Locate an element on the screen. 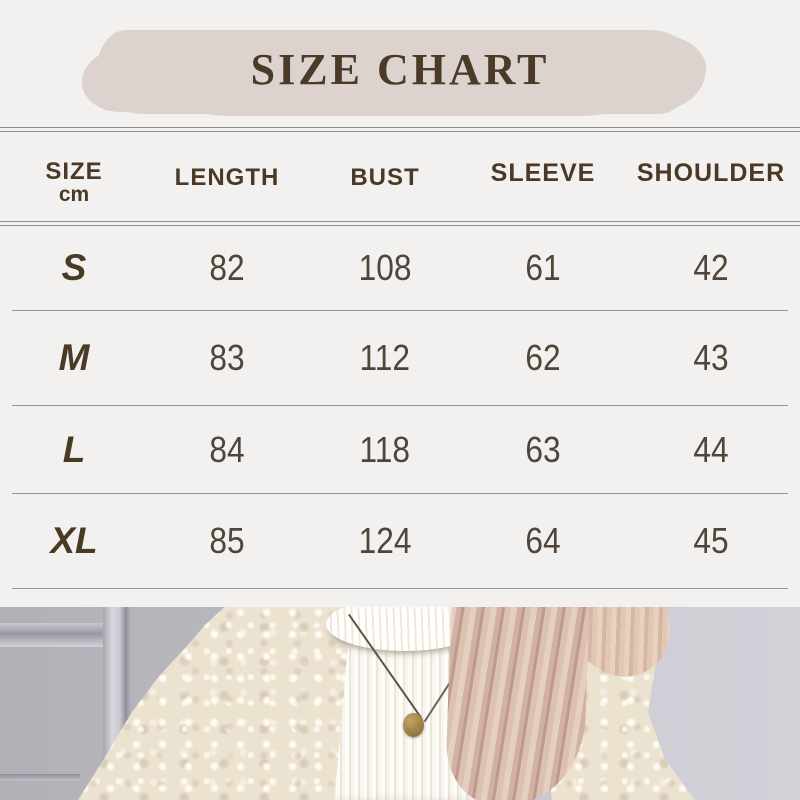 Image resolution: width=800 pixels, height=800 pixels. column-header-length: LENGTH is located at coordinates (227, 177).